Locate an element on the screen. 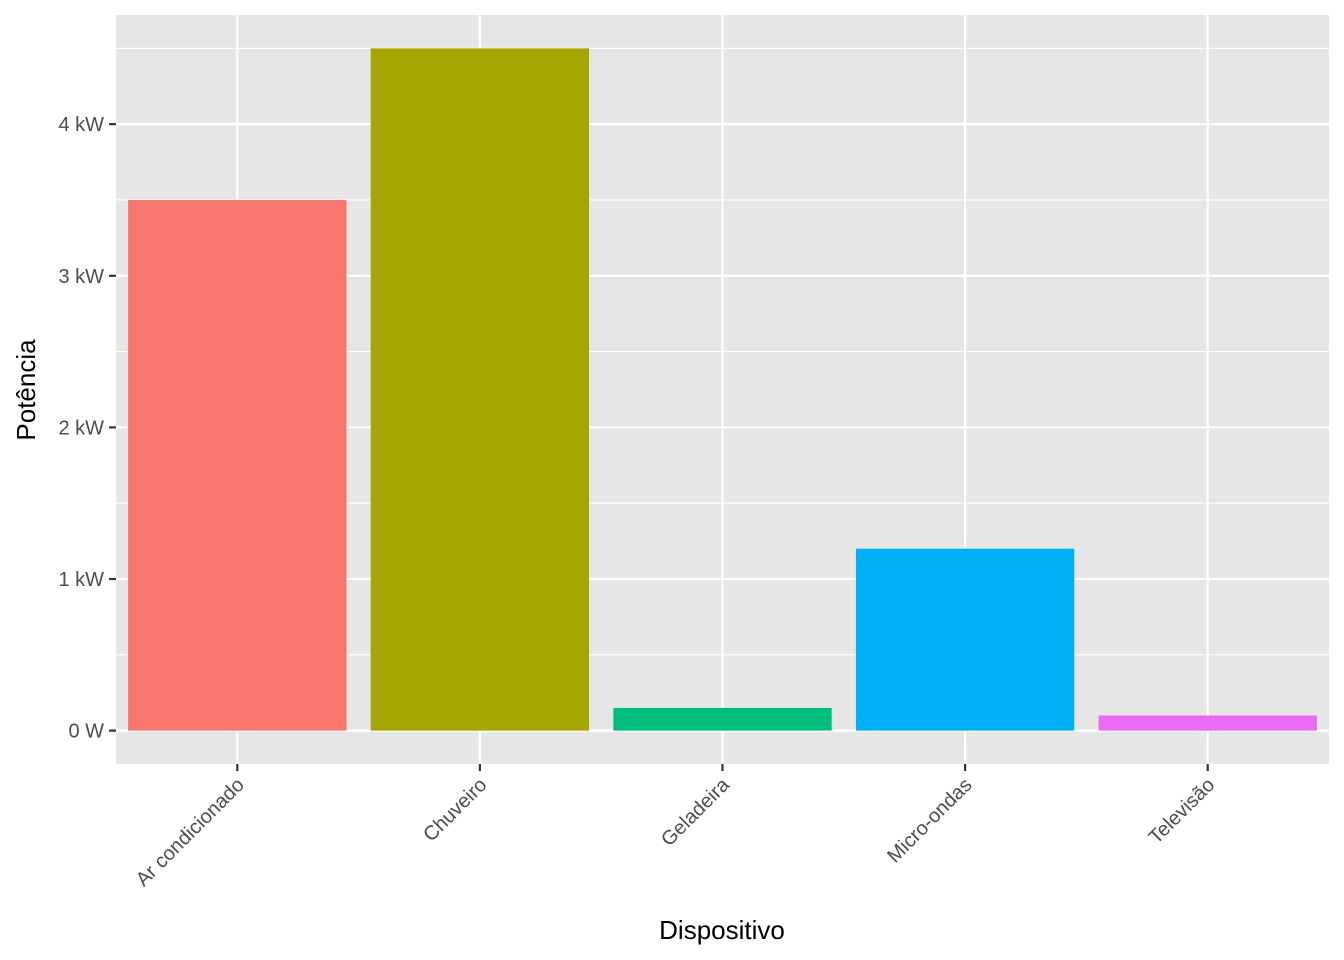 The height and width of the screenshot is (960, 1344). y-tick-label: 0 W is located at coordinates (86, 732).